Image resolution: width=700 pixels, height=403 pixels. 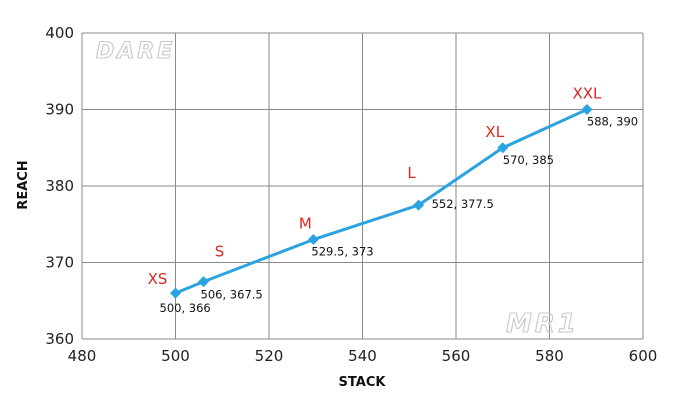 What do you see at coordinates (342, 252) in the screenshot?
I see `value-label-m: 529.5, 373` at bounding box center [342, 252].